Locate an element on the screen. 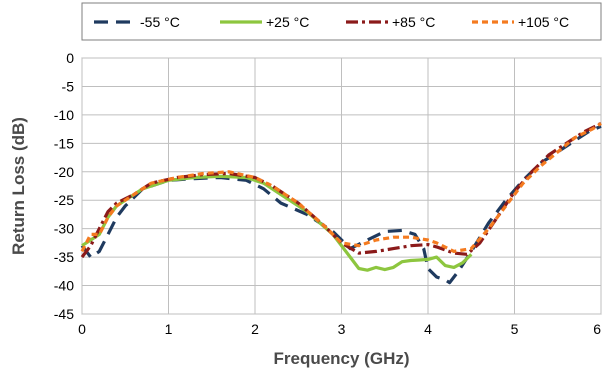 The height and width of the screenshot is (384, 607). legend-label-2: +85 °C is located at coordinates (413, 22).